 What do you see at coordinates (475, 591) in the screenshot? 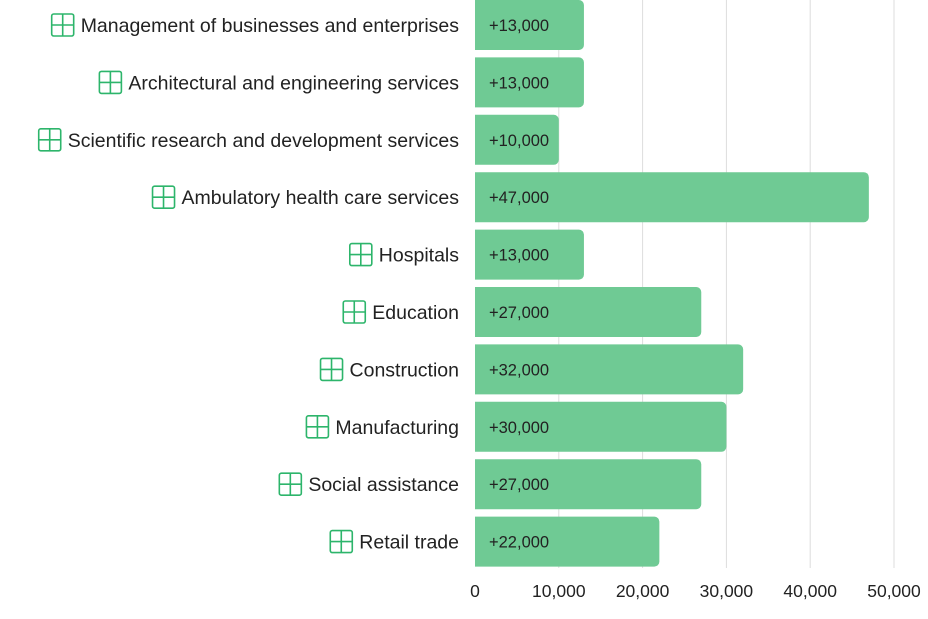
I see `x-tick-label: 0` at bounding box center [475, 591].